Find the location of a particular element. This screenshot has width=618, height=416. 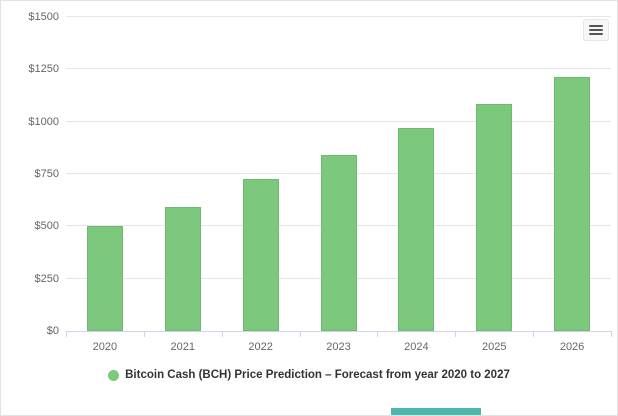

y-axis-tick-label: $1500 is located at coordinates (43, 17).